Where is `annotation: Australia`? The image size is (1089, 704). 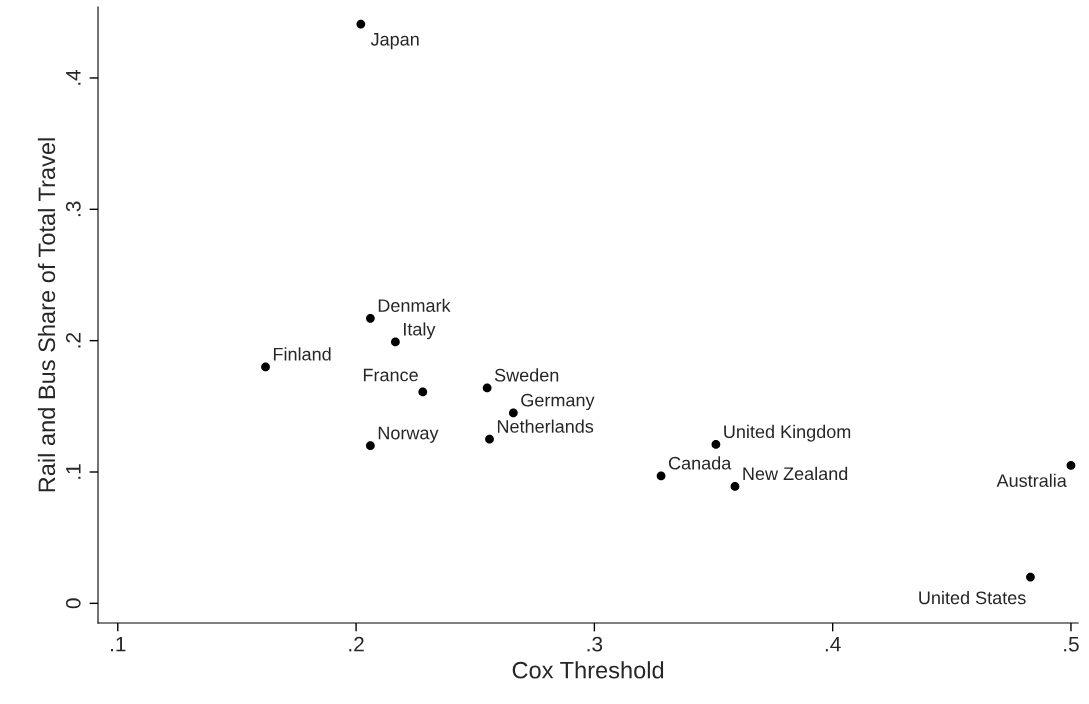 annotation: Australia is located at coordinates (1031, 480).